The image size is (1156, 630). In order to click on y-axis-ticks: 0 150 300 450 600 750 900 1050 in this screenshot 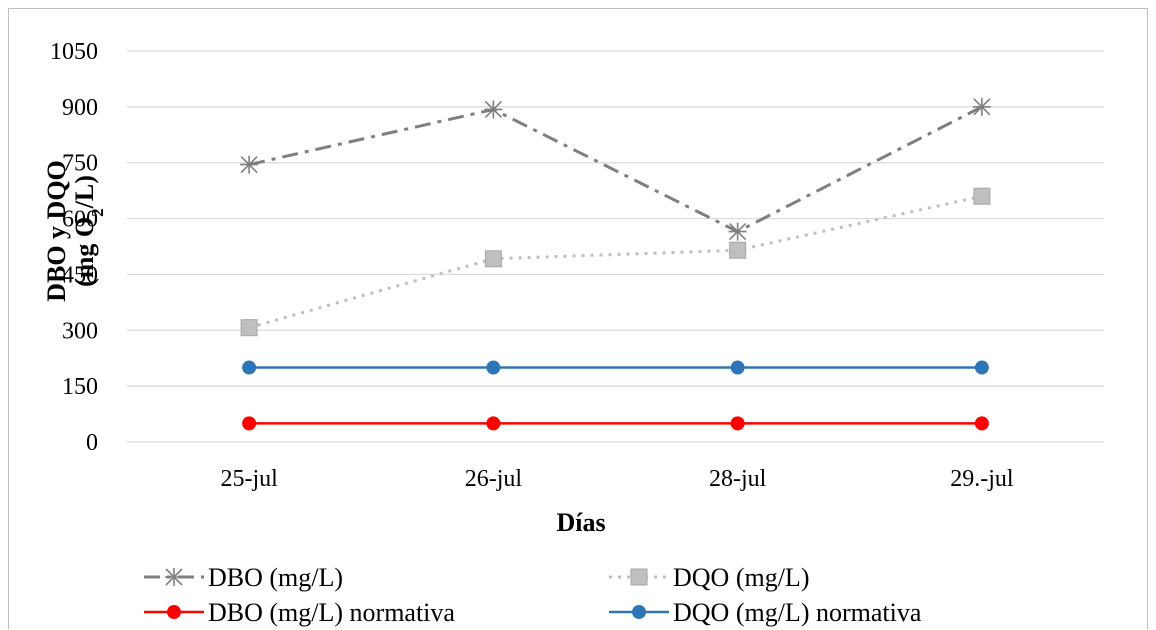, I will do `click(74, 247)`.